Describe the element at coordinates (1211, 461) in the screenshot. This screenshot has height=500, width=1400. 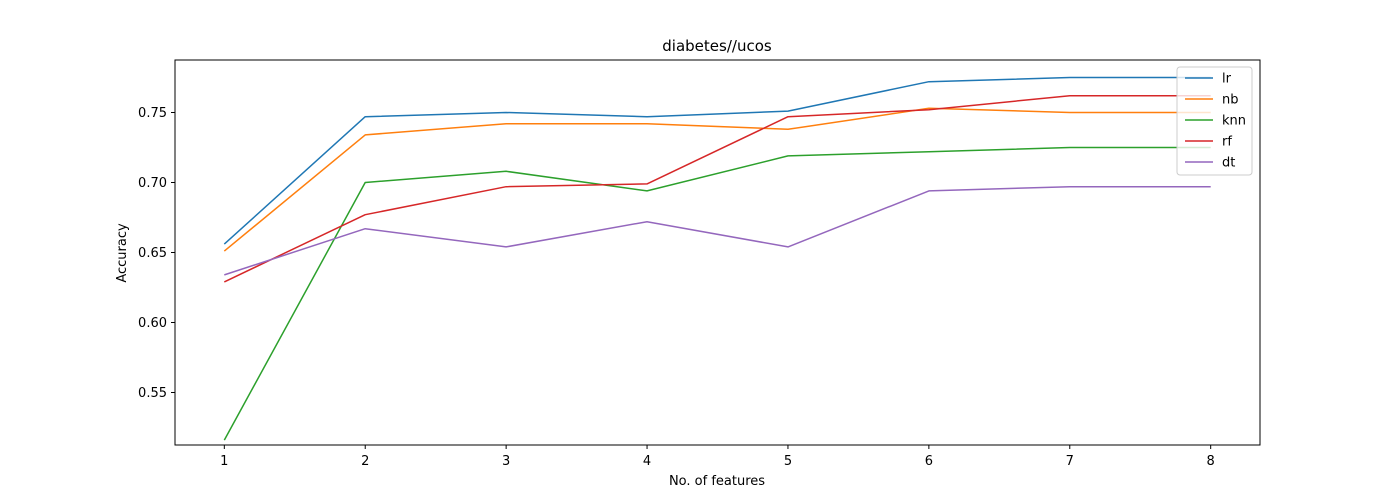
I see `x-tick-label: 8` at that location.